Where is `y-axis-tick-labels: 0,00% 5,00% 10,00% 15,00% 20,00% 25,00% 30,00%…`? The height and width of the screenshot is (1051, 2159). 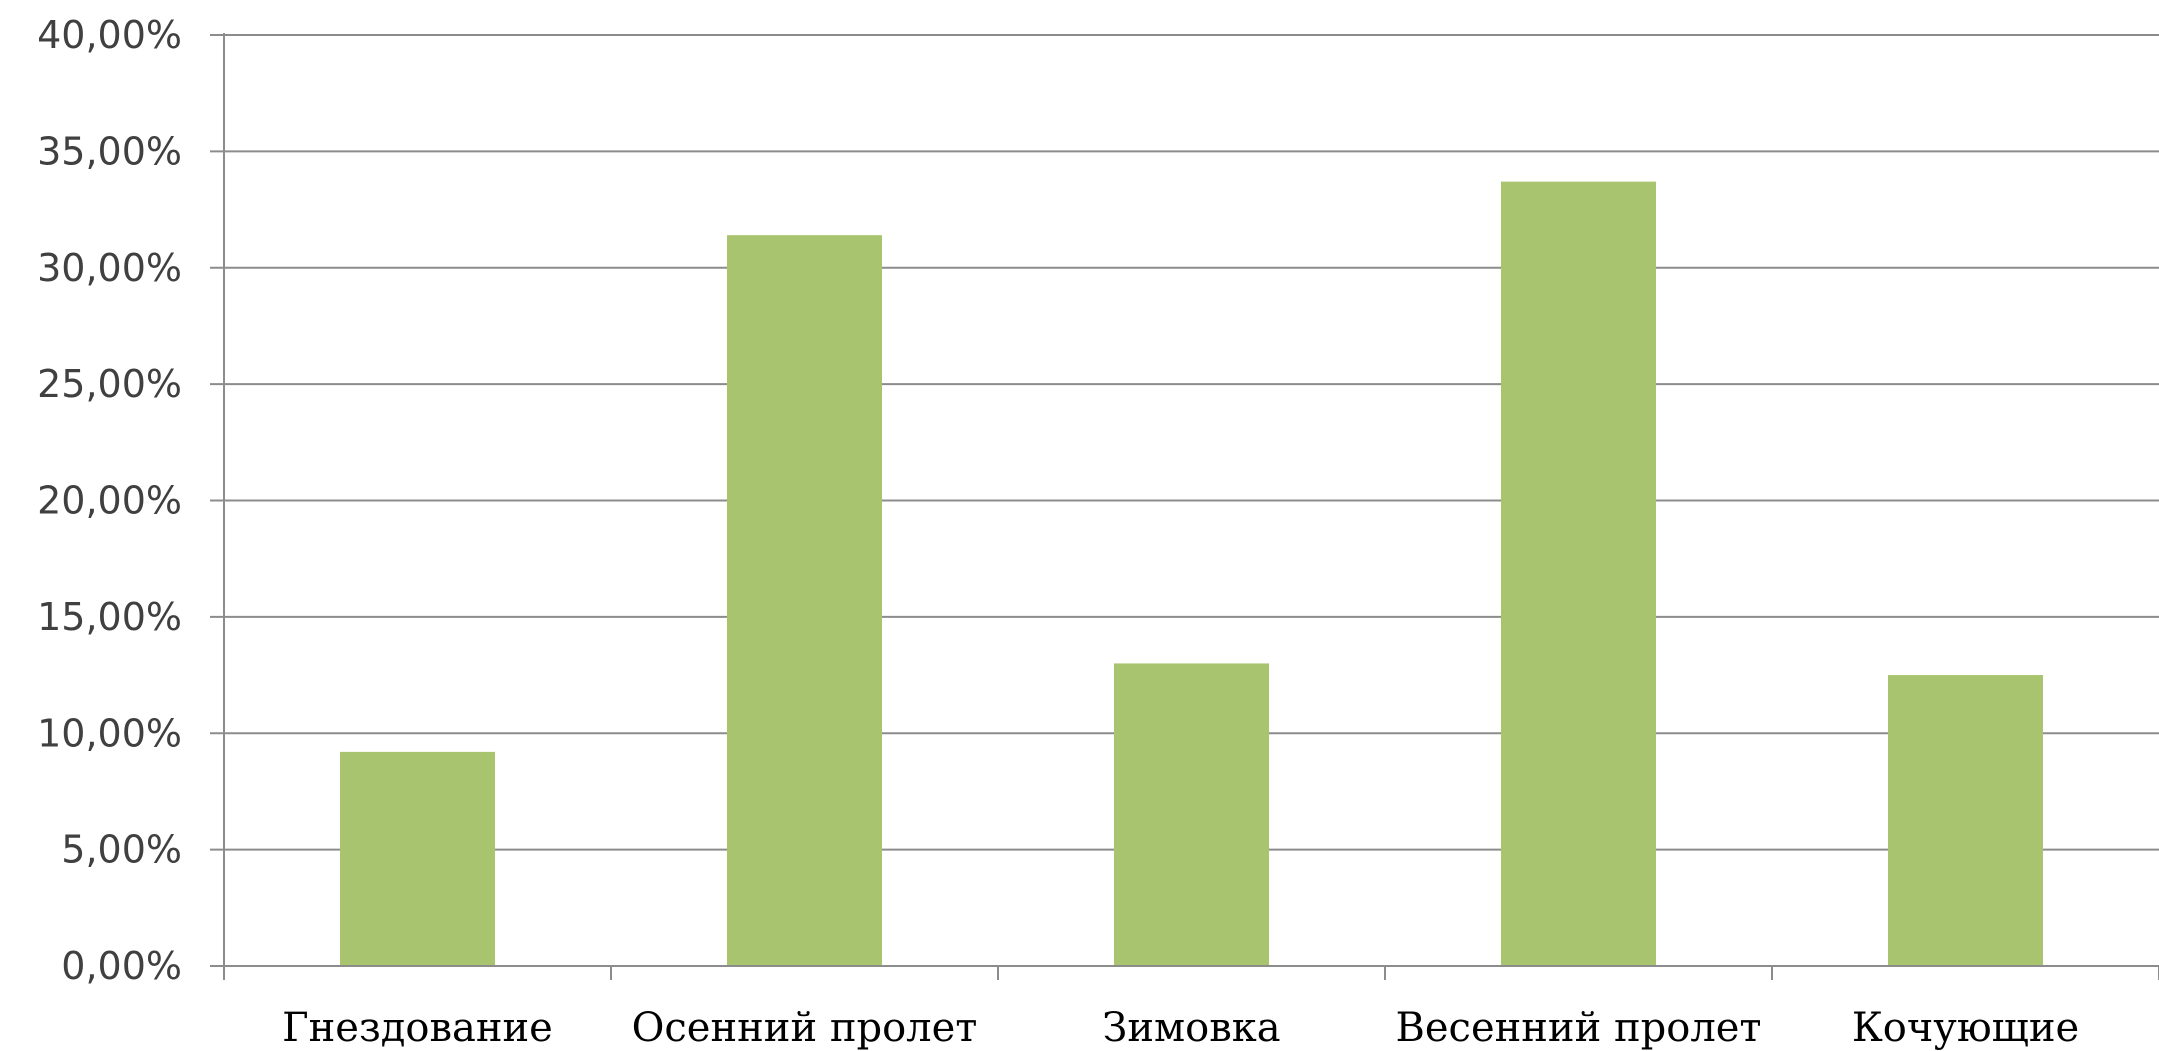
y-axis-tick-labels: 0,00% 5,00% 10,00% 15,00% 20,00% 25,00% 30,00%… is located at coordinates (109, 500).